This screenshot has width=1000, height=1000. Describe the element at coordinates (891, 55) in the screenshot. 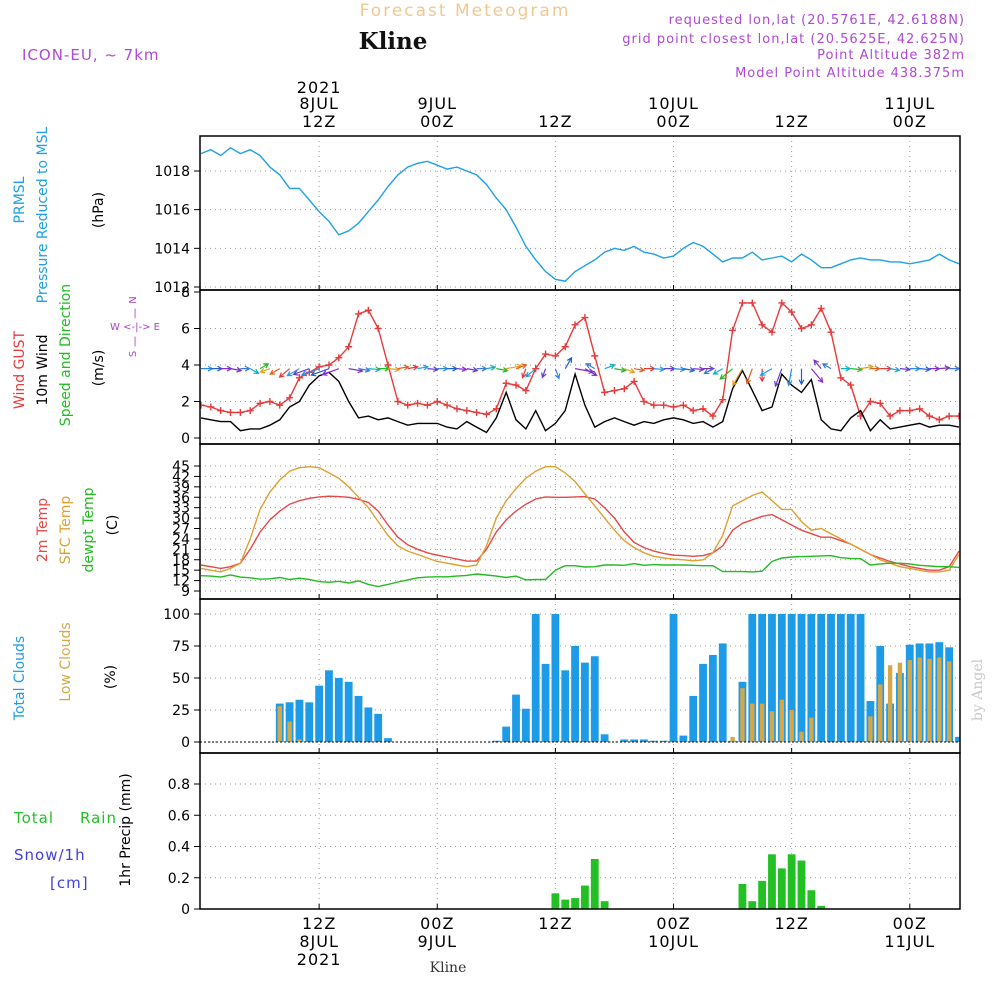

I see `point-altitude: Point Altitude 382m` at that location.